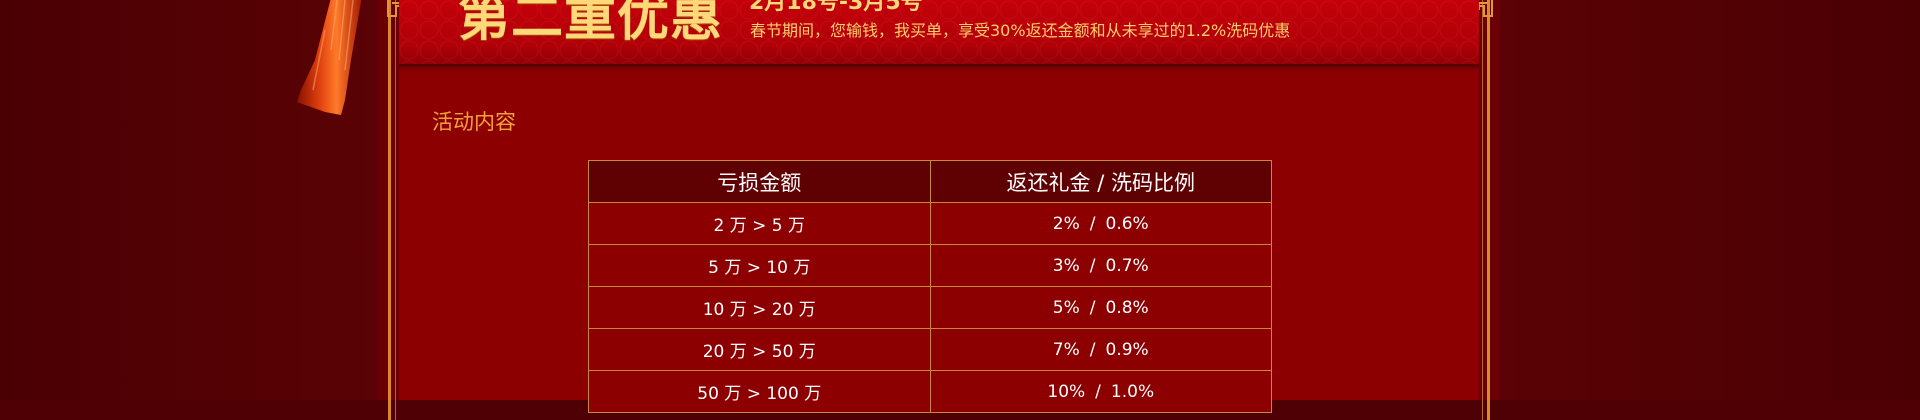  What do you see at coordinates (329, 57) in the screenshot?
I see `tassel-icon` at bounding box center [329, 57].